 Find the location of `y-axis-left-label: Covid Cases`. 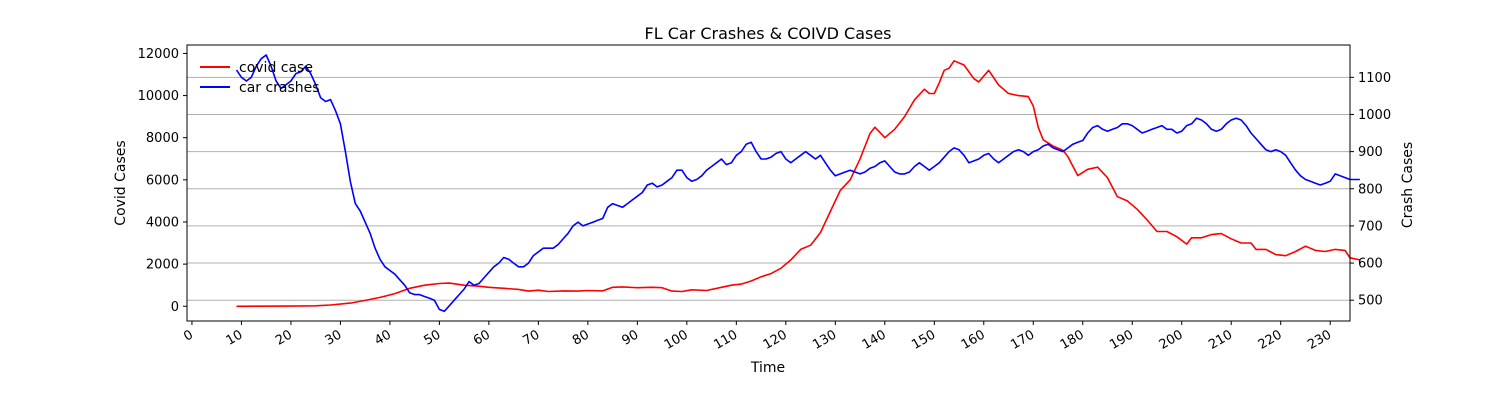

y-axis-left-label: Covid Cases is located at coordinates (121, 182).